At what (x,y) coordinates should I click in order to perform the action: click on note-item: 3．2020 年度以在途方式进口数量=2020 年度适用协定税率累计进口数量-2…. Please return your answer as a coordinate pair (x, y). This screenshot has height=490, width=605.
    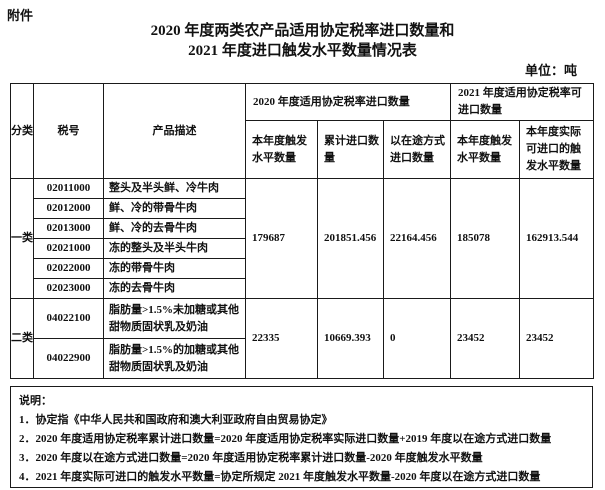
    Looking at the image, I should click on (251, 458).